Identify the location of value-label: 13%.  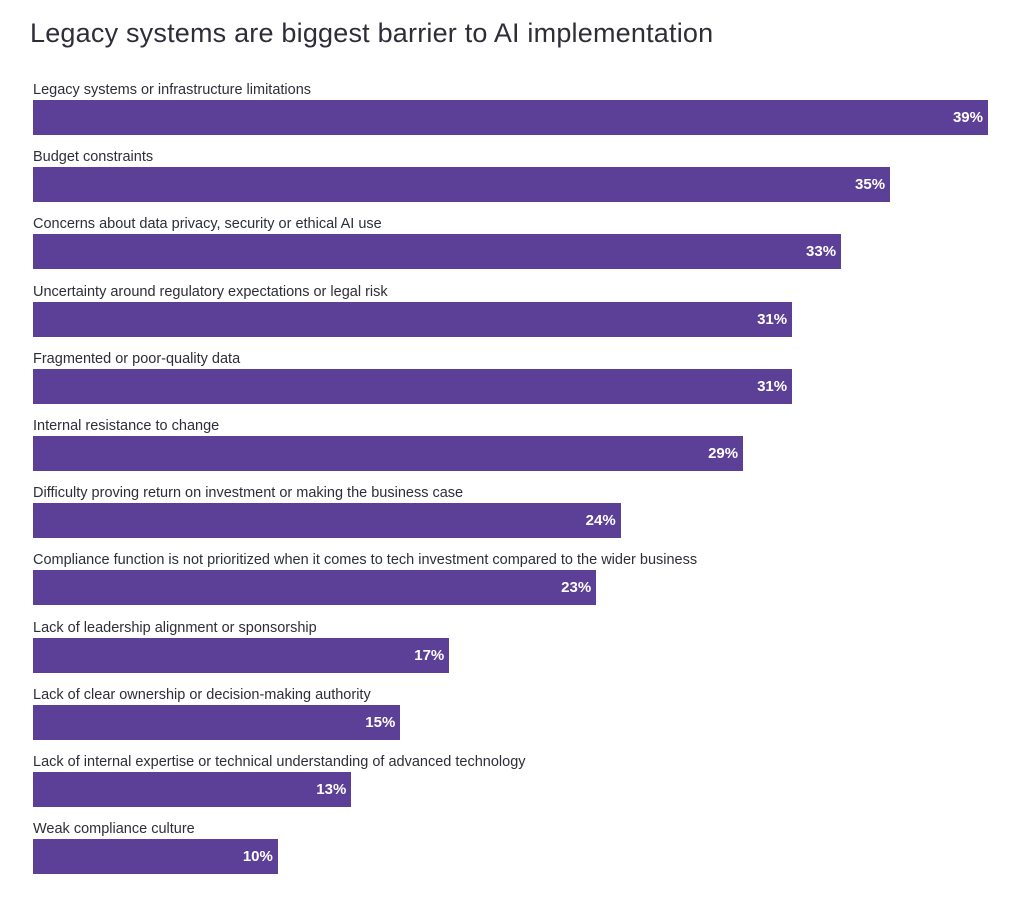
(331, 789).